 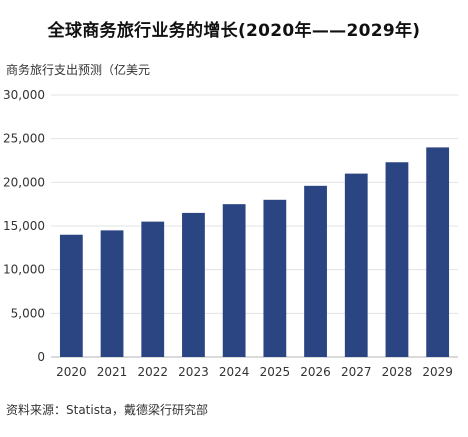 What do you see at coordinates (24, 270) in the screenshot?
I see `y-tick-label: 10,000` at bounding box center [24, 270].